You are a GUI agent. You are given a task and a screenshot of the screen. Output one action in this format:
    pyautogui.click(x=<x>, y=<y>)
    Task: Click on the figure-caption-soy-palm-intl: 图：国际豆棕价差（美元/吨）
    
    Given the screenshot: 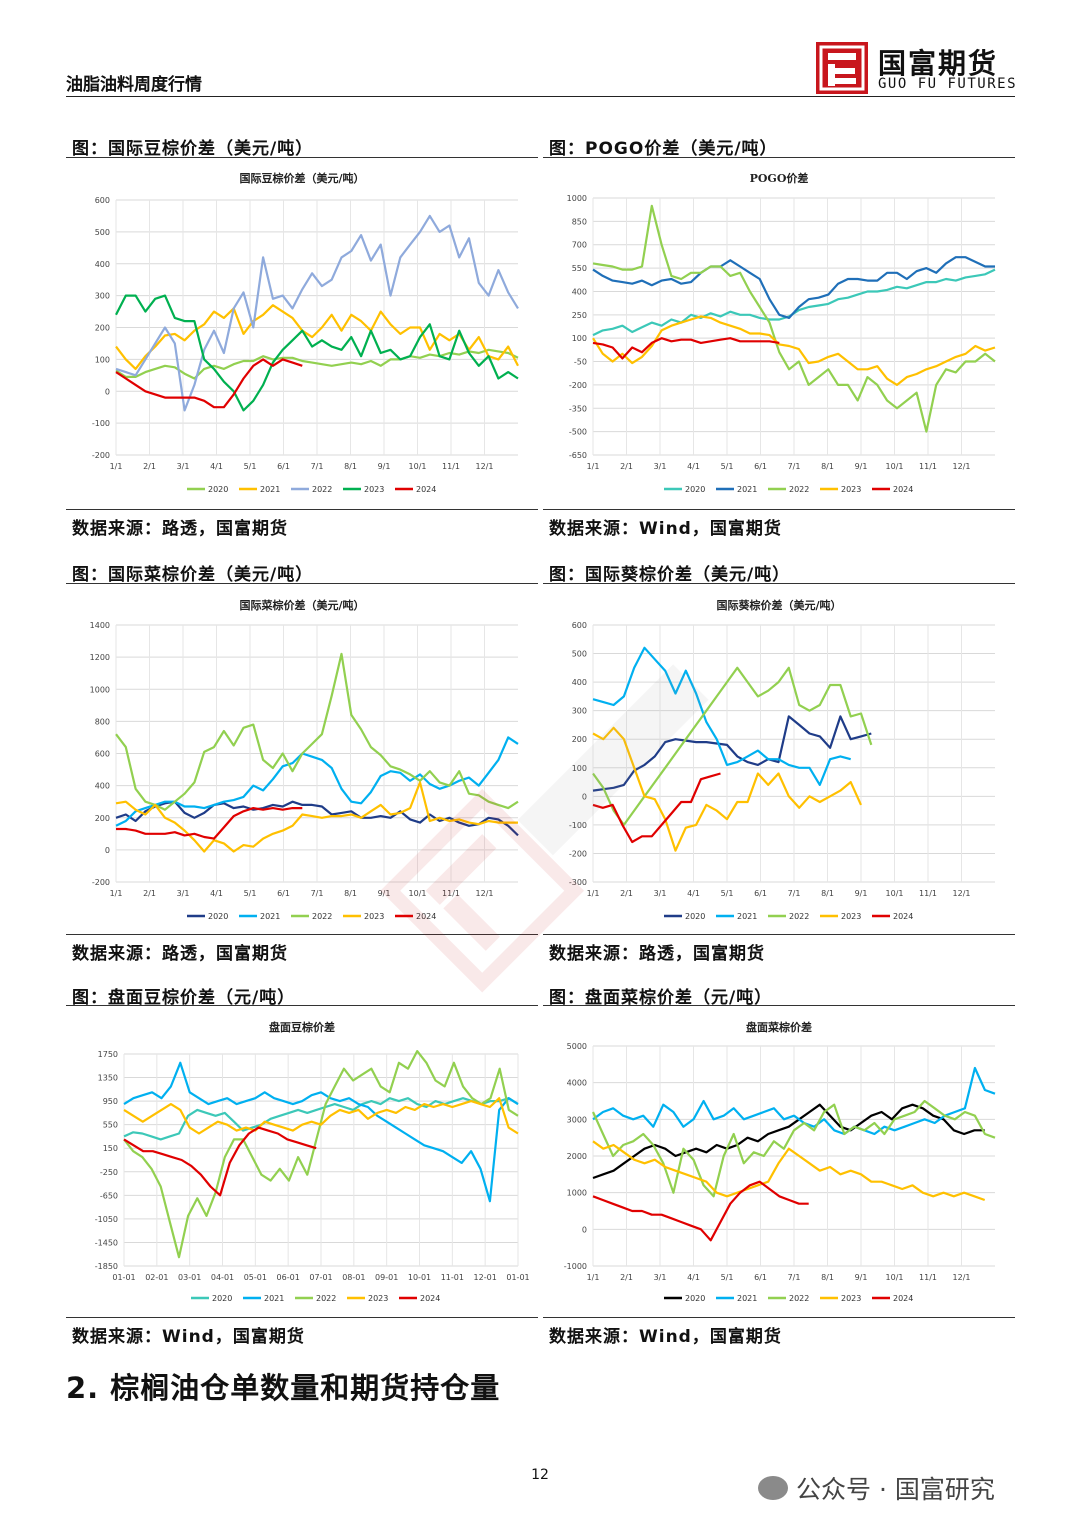 What is the action you would take?
    pyautogui.click(x=193, y=149)
    